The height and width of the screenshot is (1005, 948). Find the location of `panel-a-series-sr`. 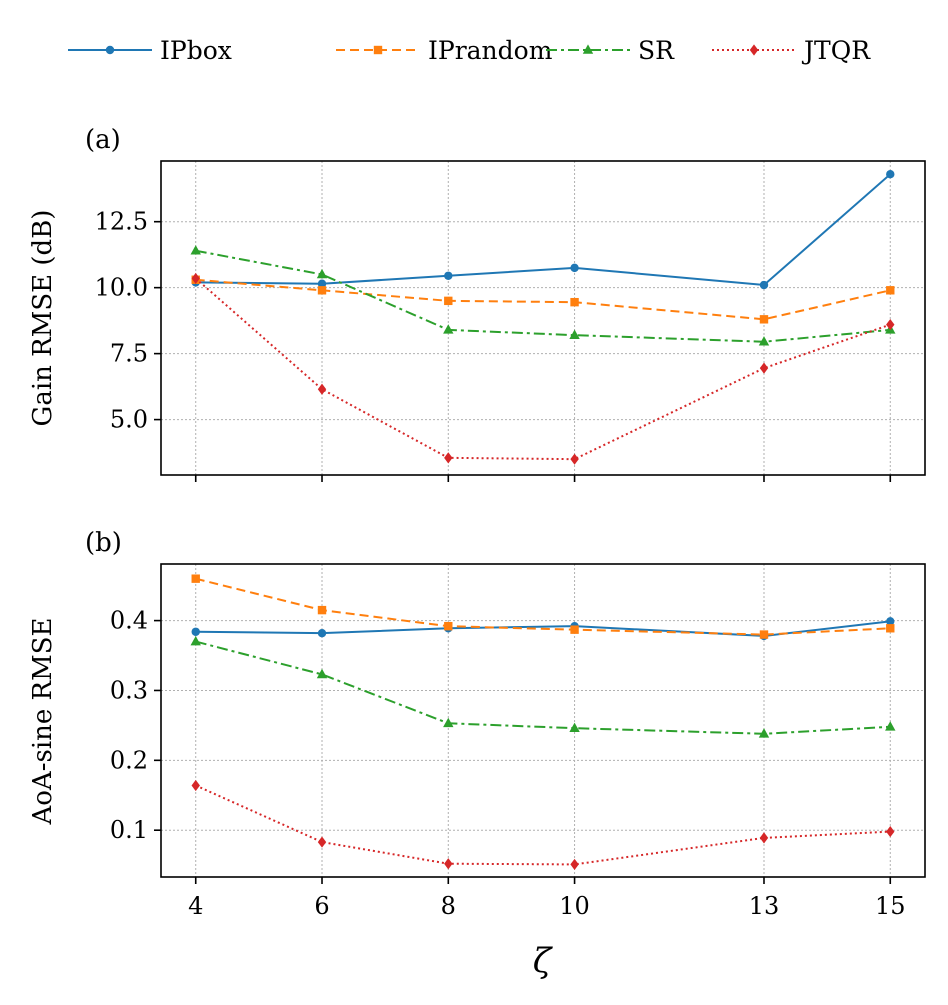

panel-a-series-sr is located at coordinates (543, 296).